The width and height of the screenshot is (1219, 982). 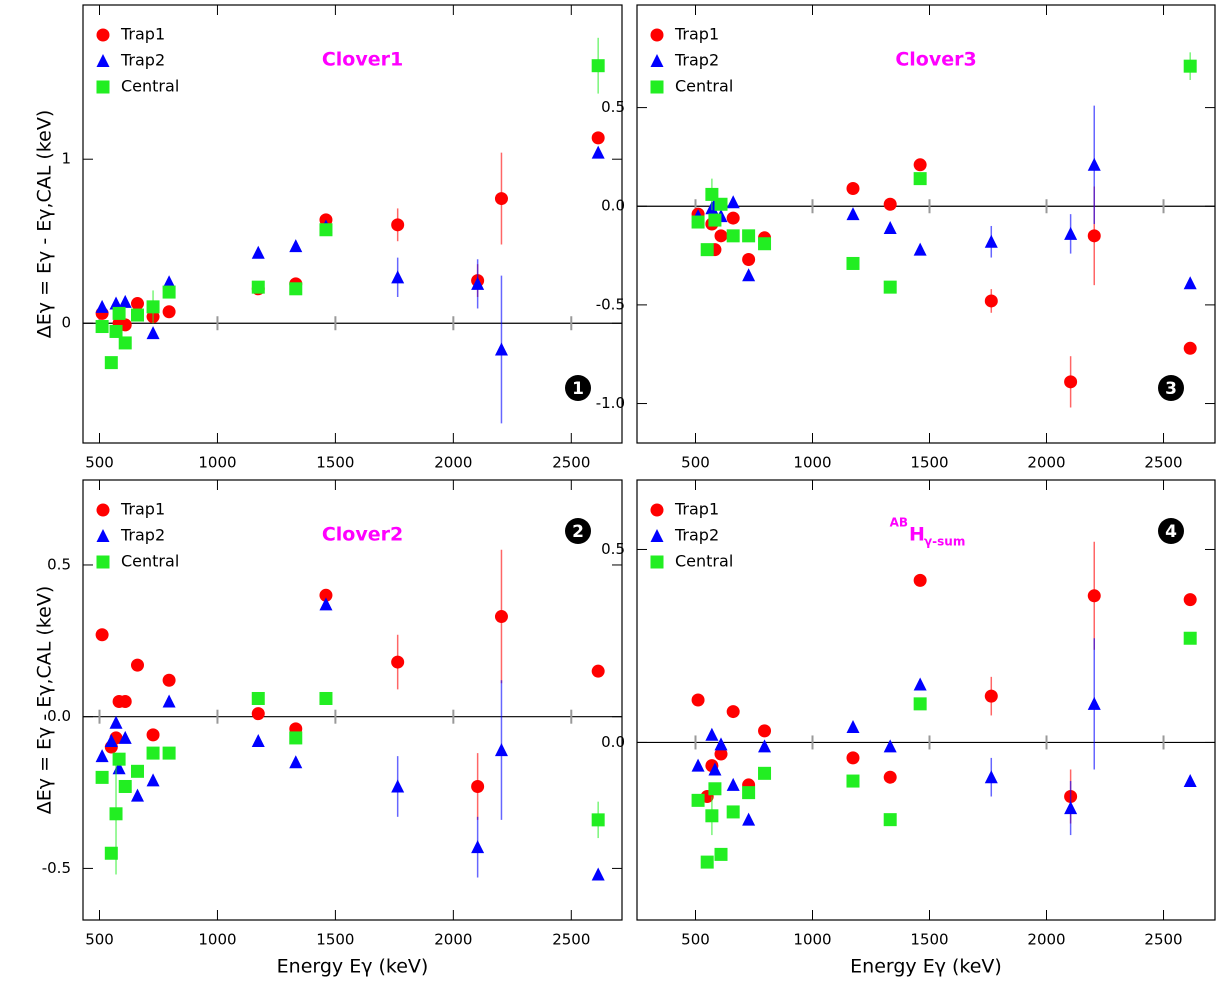 I want to click on y-tick-label: -0.5, so click(x=610, y=304).